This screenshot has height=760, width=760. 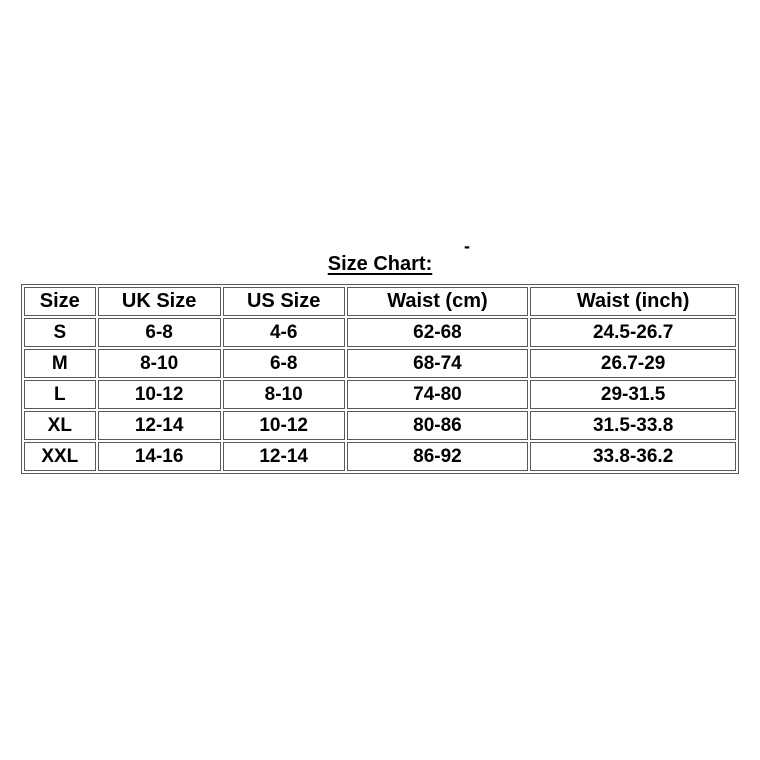 I want to click on page-title: Size Chart:, so click(x=380, y=264).